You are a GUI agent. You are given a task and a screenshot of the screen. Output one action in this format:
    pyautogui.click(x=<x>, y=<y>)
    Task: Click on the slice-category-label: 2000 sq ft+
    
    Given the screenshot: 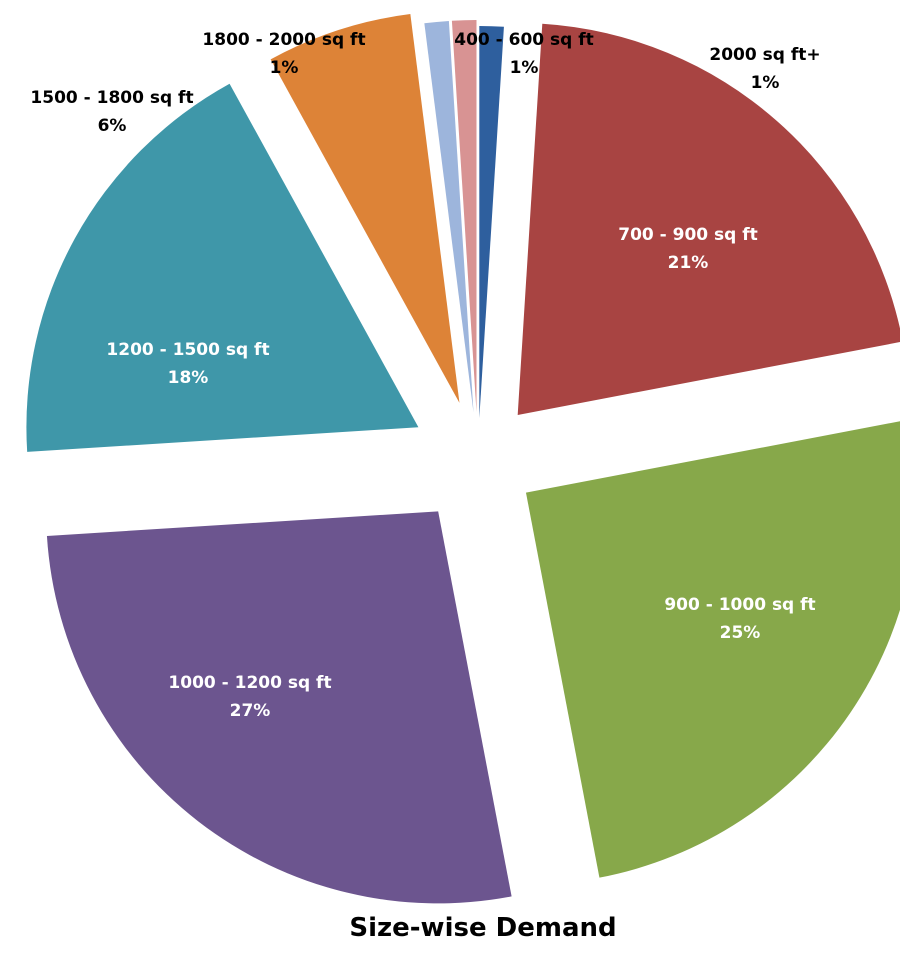 What is the action you would take?
    pyautogui.click(x=764, y=55)
    